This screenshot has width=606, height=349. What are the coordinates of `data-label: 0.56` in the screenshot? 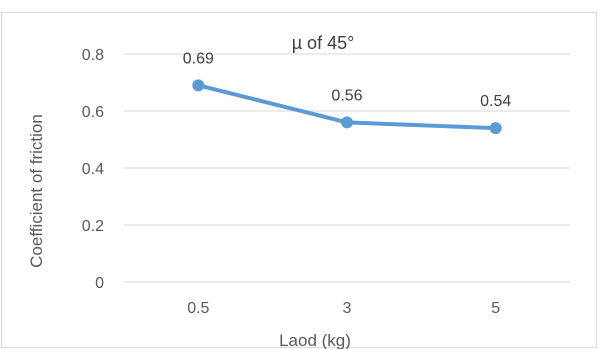 It's located at (346, 95).